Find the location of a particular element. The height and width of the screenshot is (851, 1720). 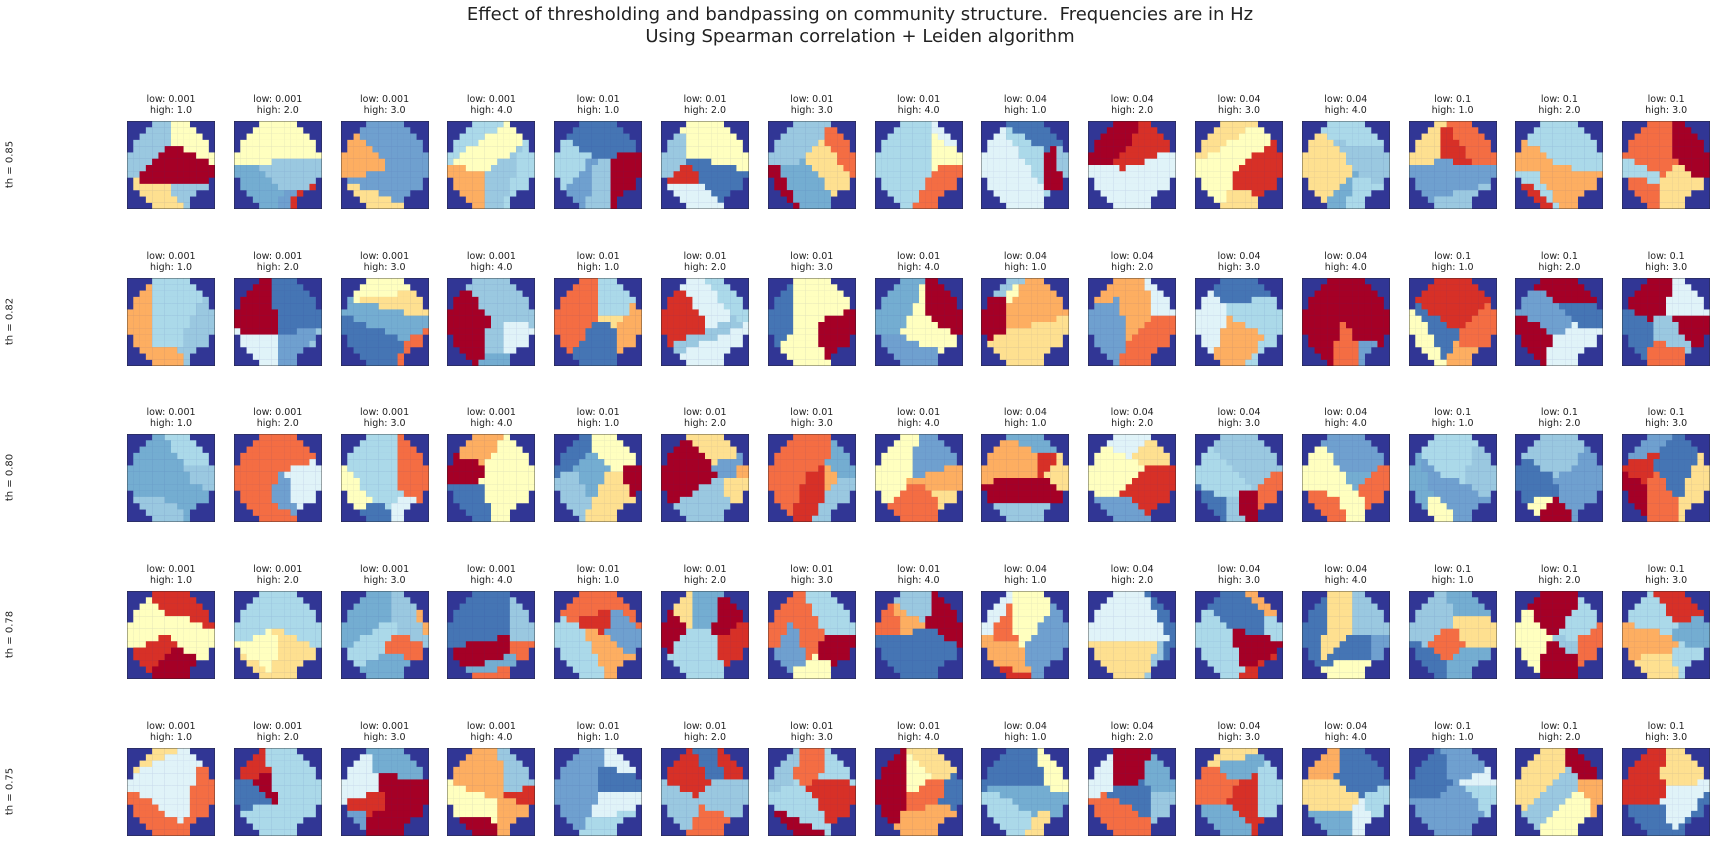

panel-title-low: low: 0.001 is located at coordinates (491, 256).